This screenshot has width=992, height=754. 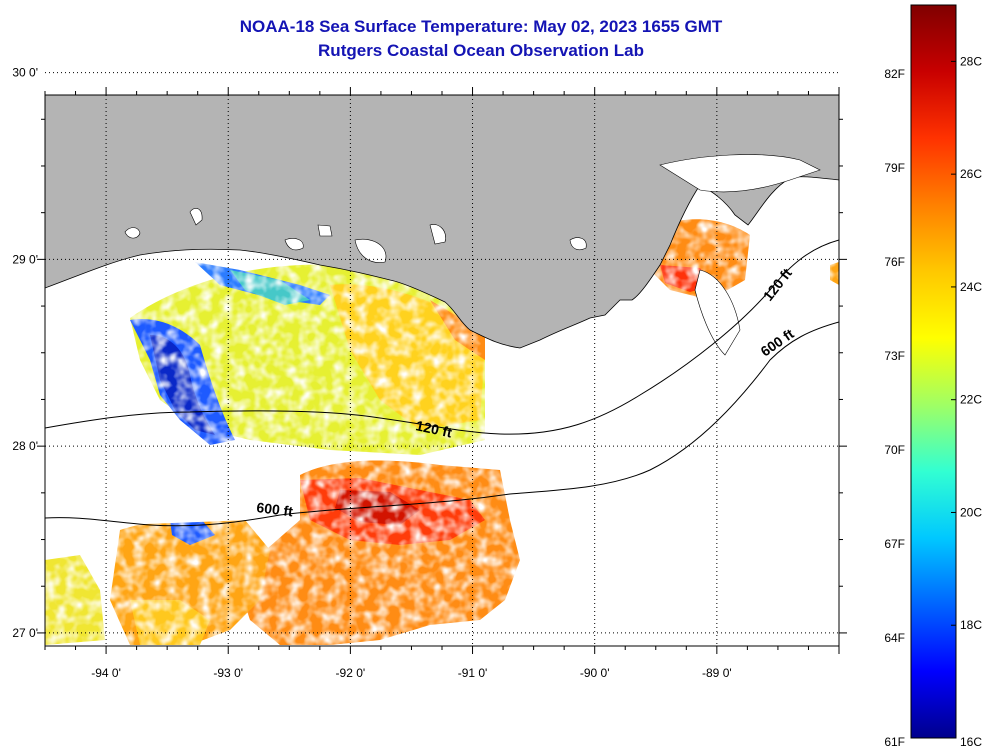 I want to click on lat-tick-label: 28 0', so click(x=25, y=446).